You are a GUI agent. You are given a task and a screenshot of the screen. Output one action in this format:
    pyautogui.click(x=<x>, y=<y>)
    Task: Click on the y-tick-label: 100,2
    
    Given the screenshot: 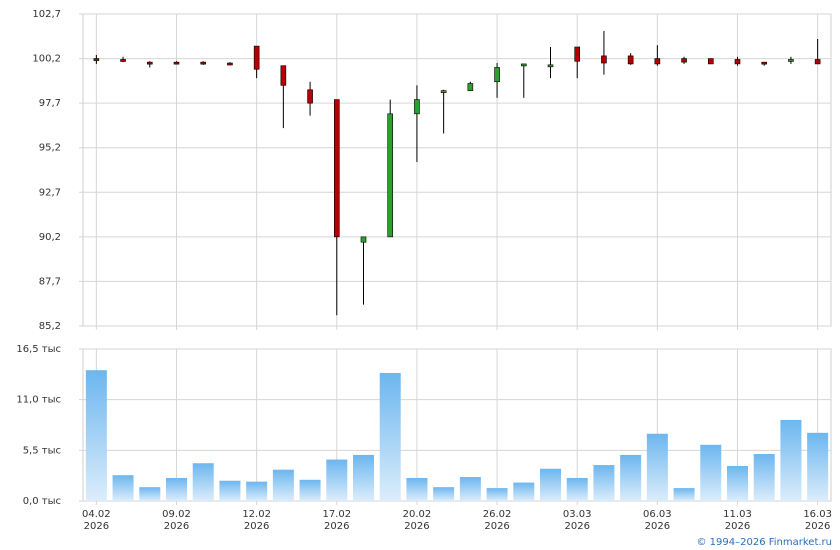 What is the action you would take?
    pyautogui.click(x=46, y=59)
    